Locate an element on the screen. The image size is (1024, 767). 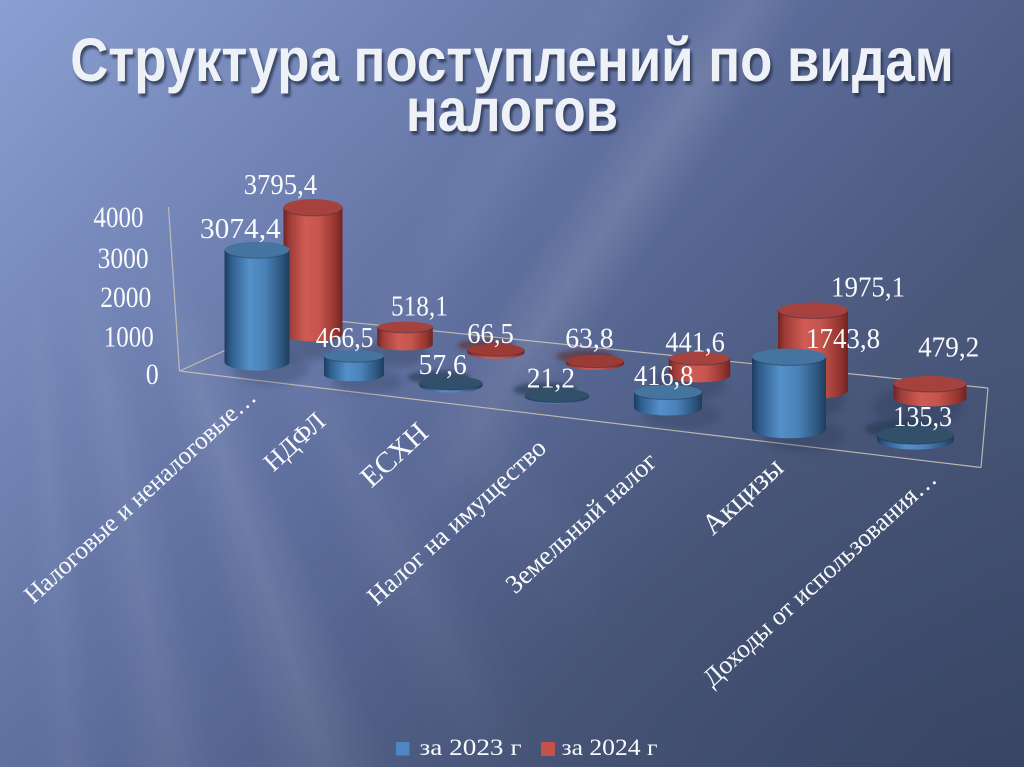
svg-text: 1743,8 is located at coordinates (843, 339).